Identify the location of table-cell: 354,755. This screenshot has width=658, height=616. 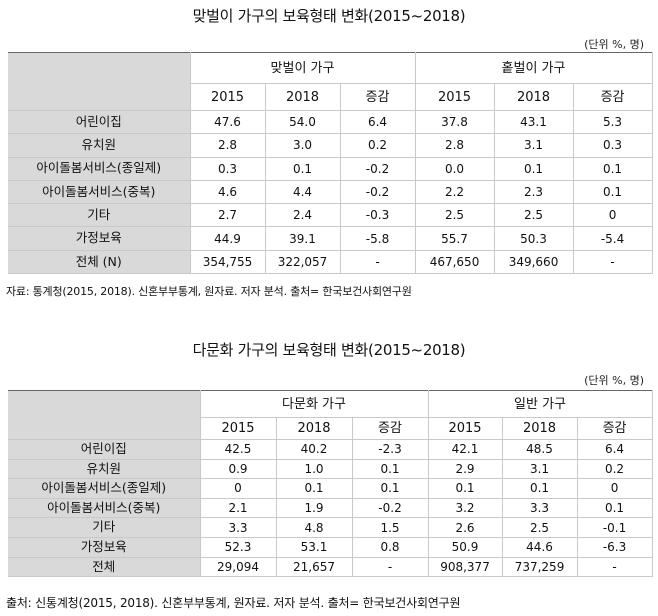
(227, 262).